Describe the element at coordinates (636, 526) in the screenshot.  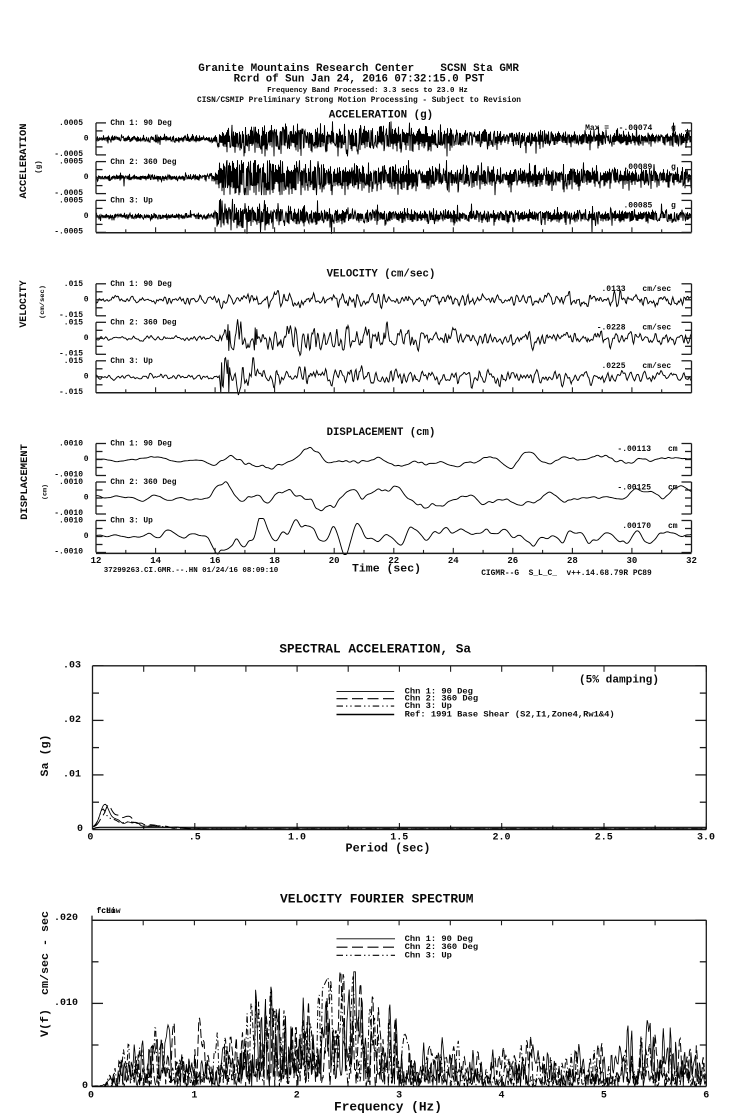
I see `svg-text: .00170` at that location.